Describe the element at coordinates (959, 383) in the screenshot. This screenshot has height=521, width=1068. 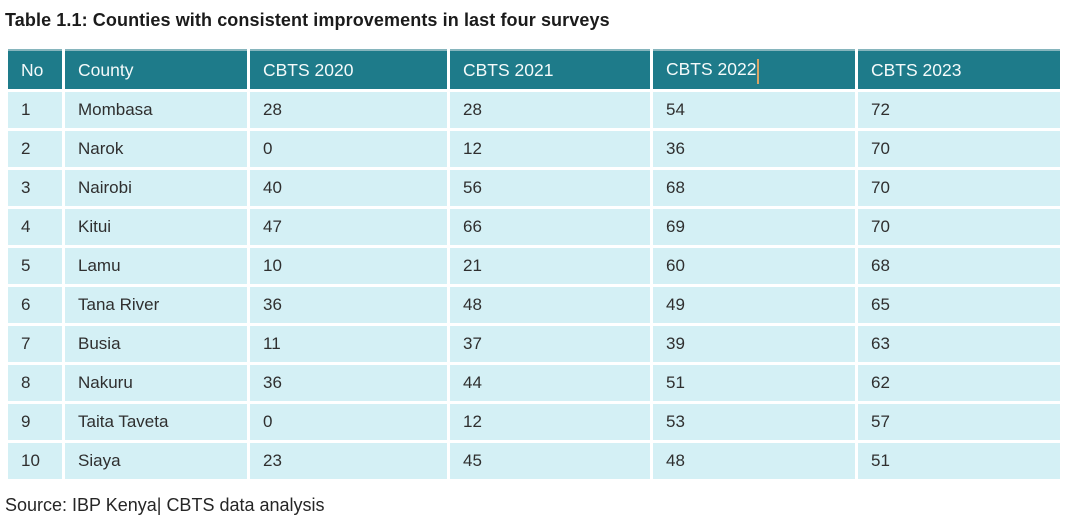
I see `cell-cbts-2023: 62` at that location.